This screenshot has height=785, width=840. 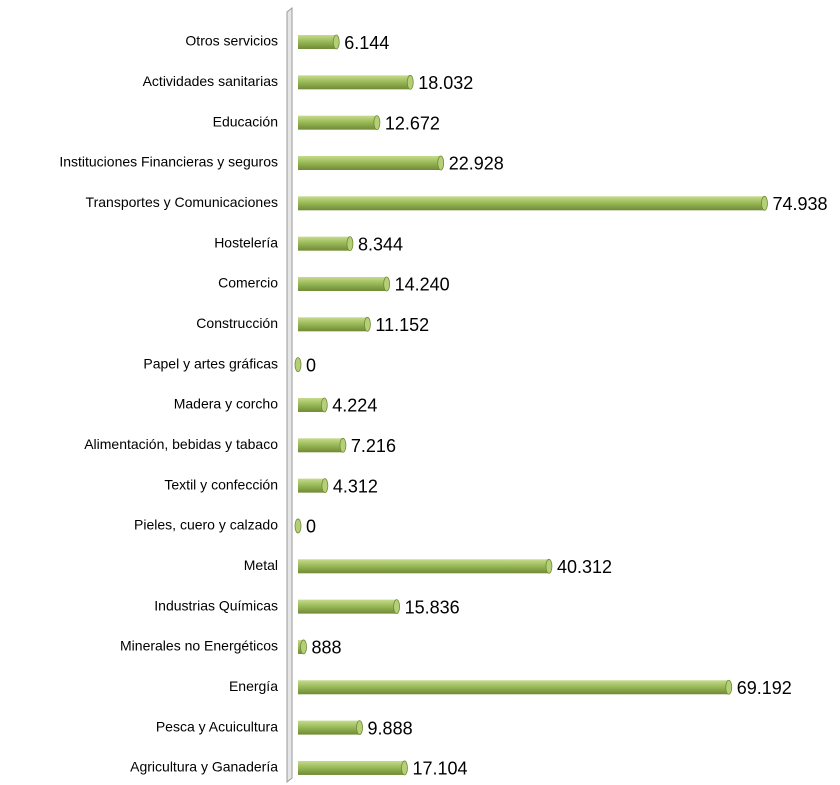 What do you see at coordinates (210, 81) in the screenshot?
I see `category-label: Actividades sanitarias` at bounding box center [210, 81].